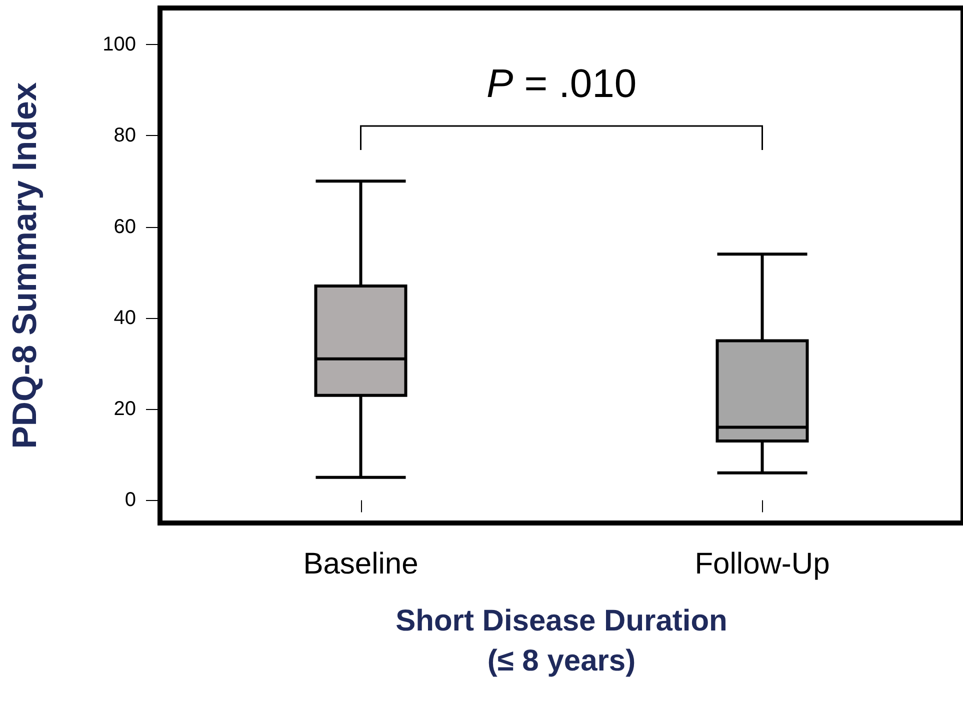 This screenshot has width=963, height=711. I want to click on x-tick-label: Baseline, so click(360, 564).